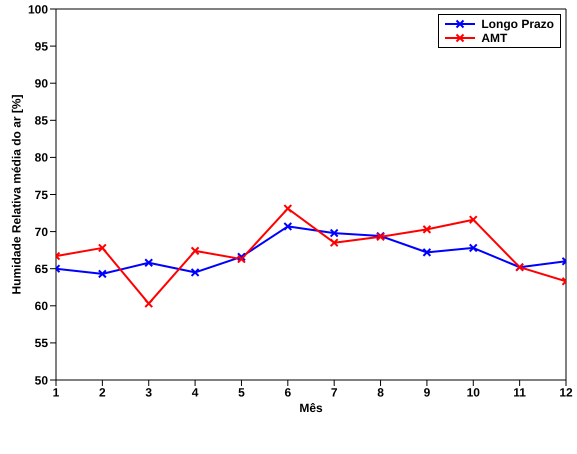 The width and height of the screenshot is (577, 454). I want to click on y-tick-label: 50, so click(41, 380).